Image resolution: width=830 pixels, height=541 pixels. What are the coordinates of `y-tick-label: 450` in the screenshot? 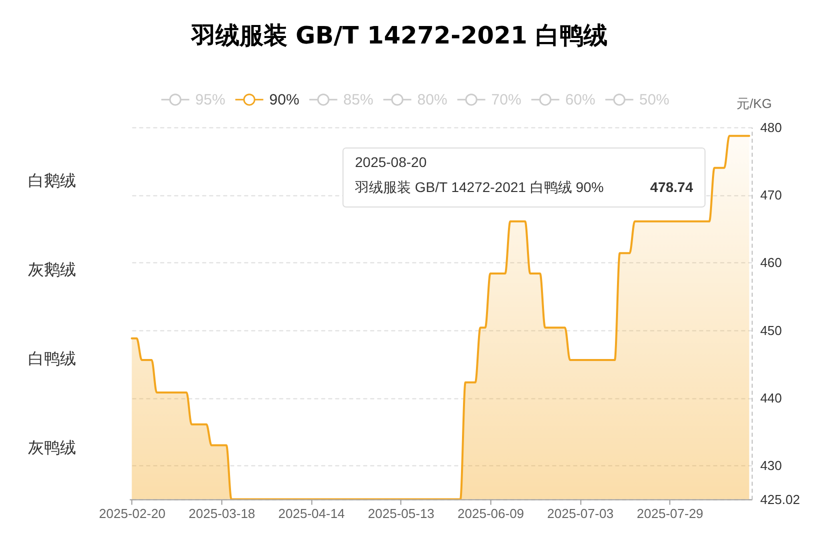 It's located at (771, 330).